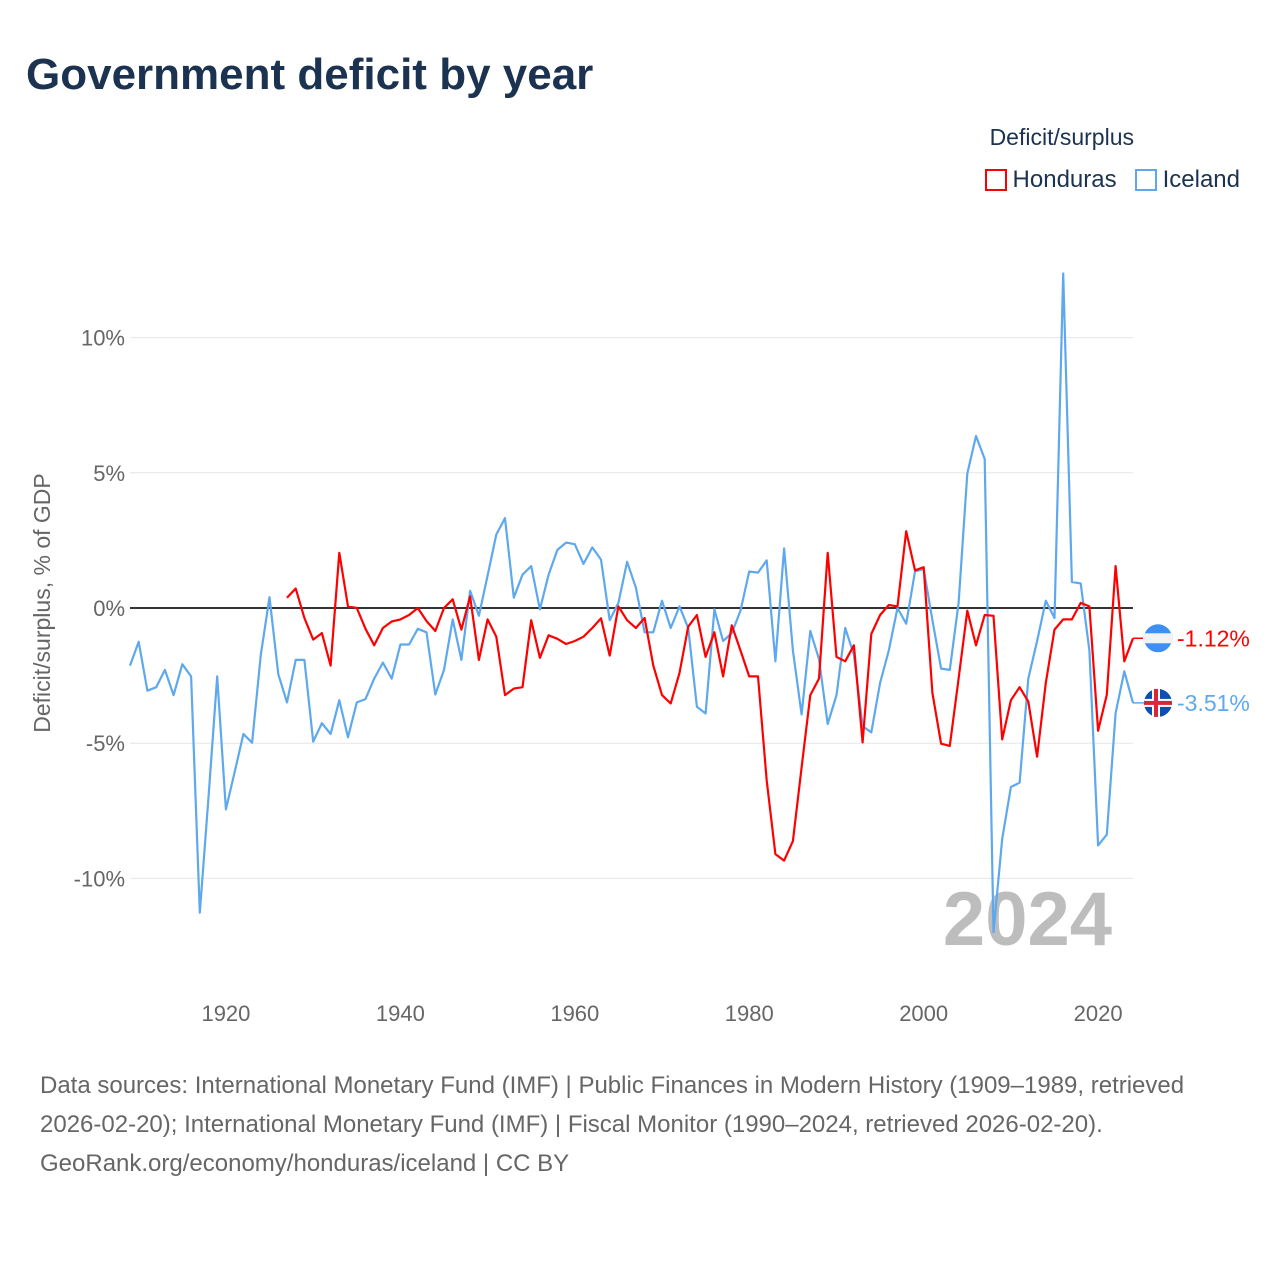  I want to click on legend-title: Deficit/surplus, so click(1061, 137).